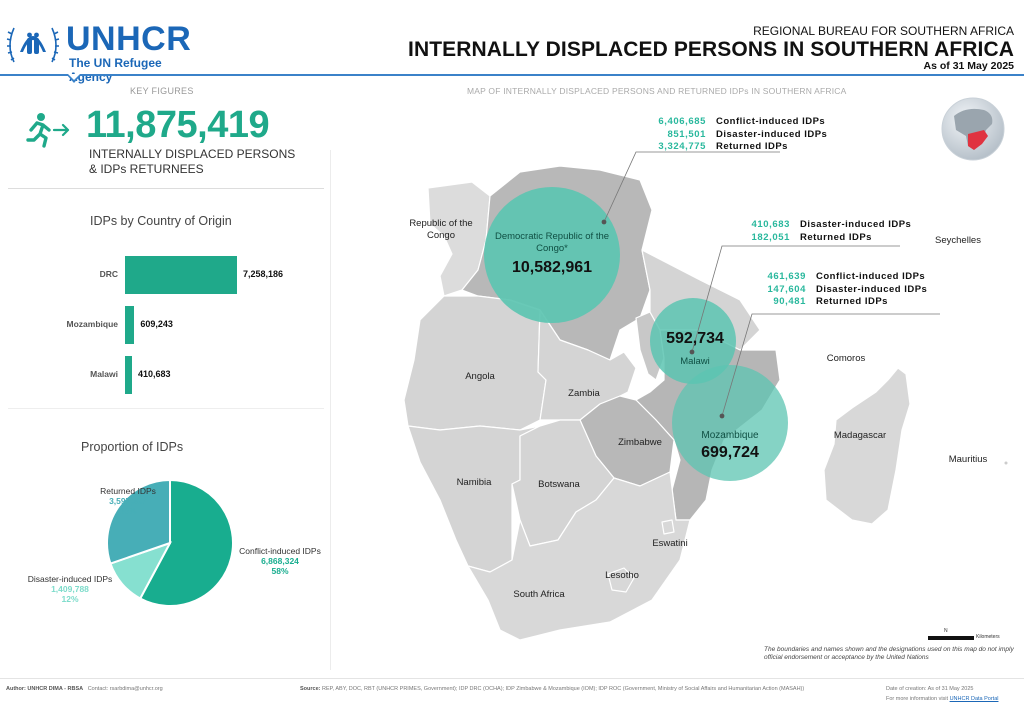 This screenshot has height=724, width=1024. Describe the element at coordinates (552, 242) in the screenshot. I see `circle-label-drc: Democratic Republic of the Congo*` at that location.